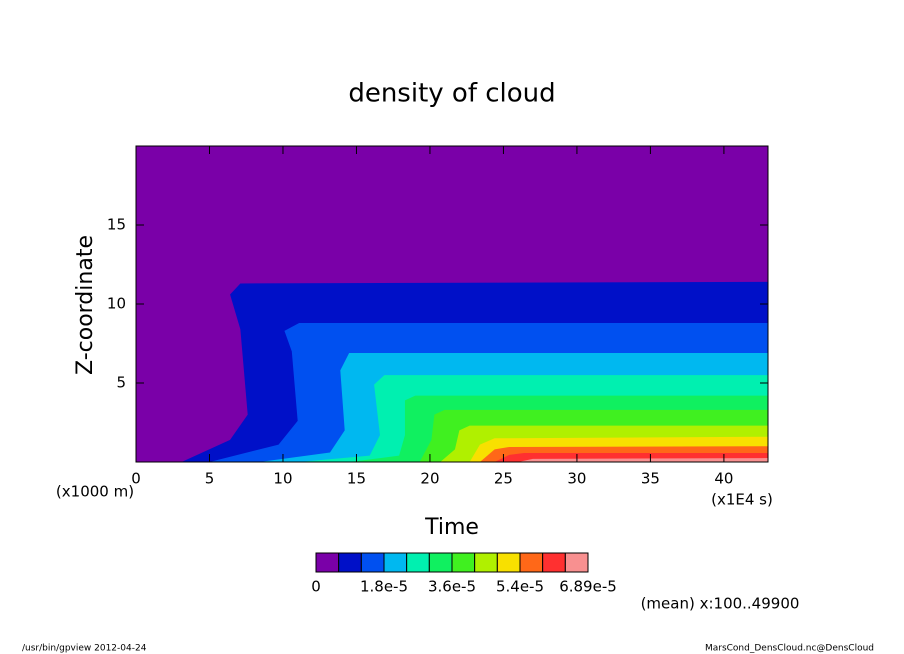 The height and width of the screenshot is (654, 904). I want to click on footer-right: MarsCond_DensCloud.nc@DensCloud, so click(789, 649).